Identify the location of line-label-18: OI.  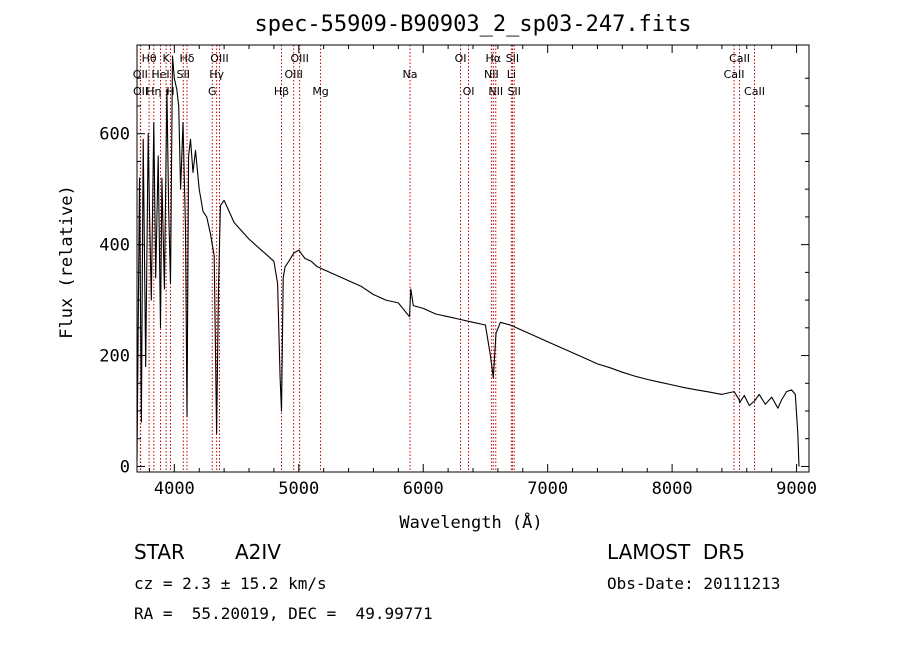
(469, 91).